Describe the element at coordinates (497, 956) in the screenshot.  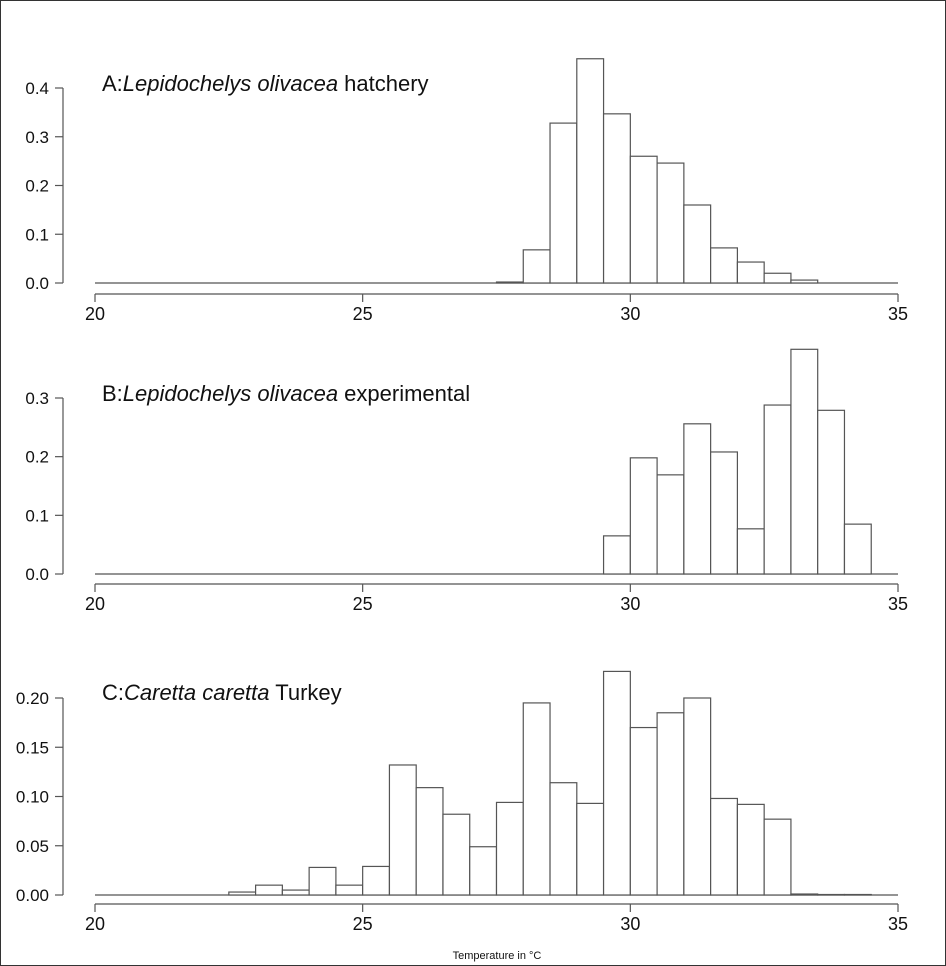
I see `x-axis-label: Temperature in °C` at that location.